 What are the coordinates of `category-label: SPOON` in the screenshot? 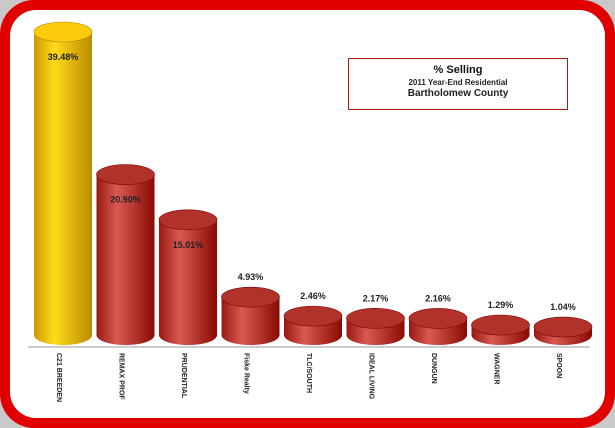 It's located at (558, 365).